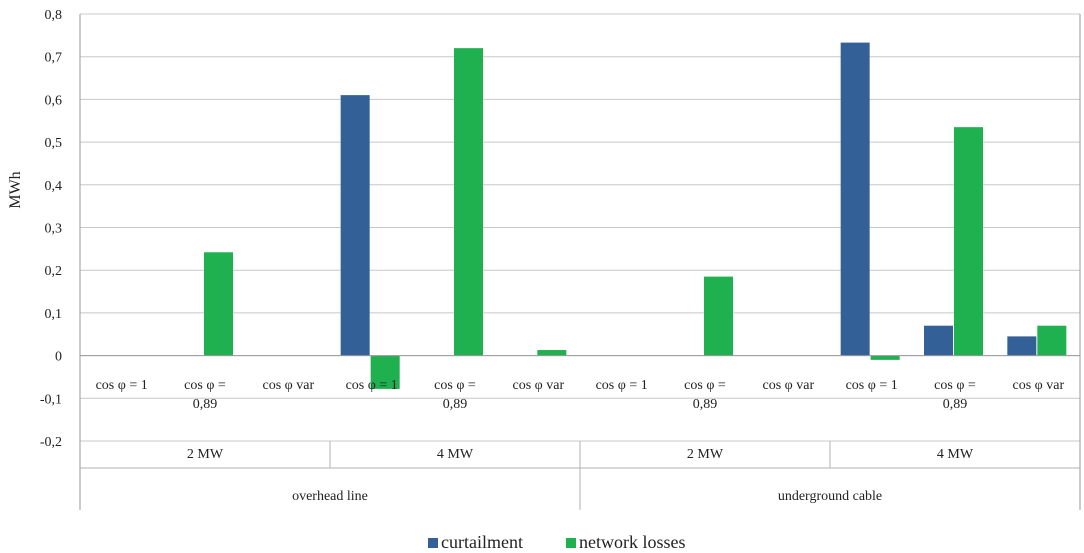 The image size is (1084, 553). What do you see at coordinates (830, 496) in the screenshot?
I see `level3-label: underground cable` at bounding box center [830, 496].